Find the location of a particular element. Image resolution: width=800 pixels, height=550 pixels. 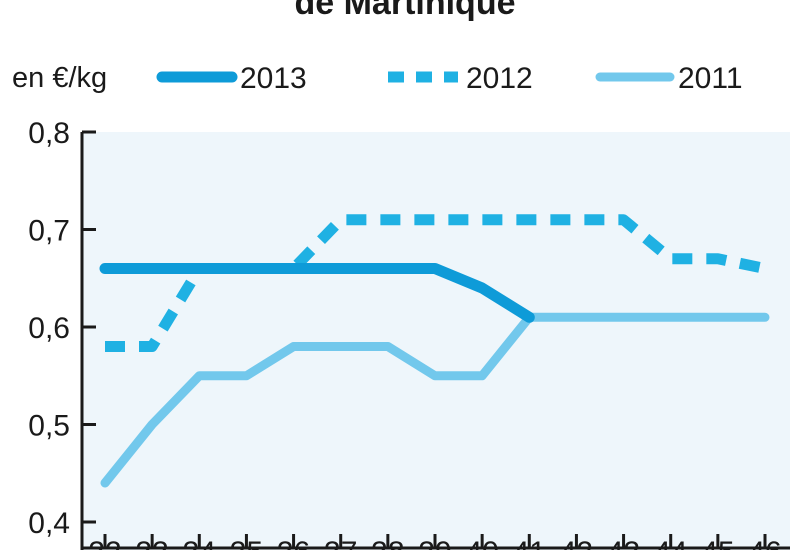

x-tick-label: 44 is located at coordinates (670, 543).